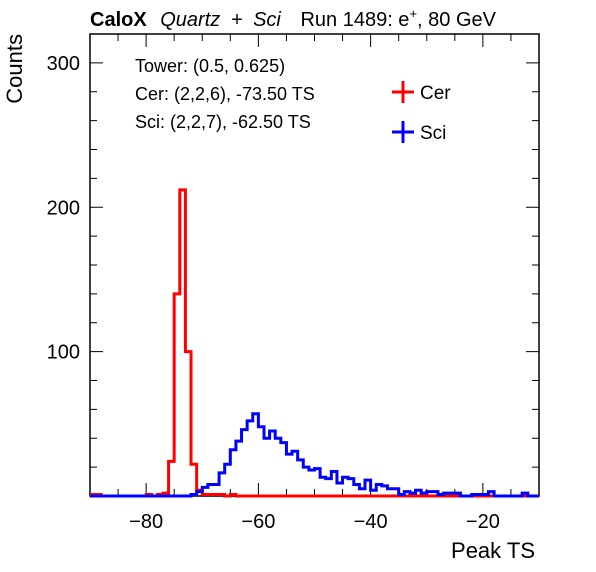  What do you see at coordinates (258, 522) in the screenshot?
I see `x-tick-label: −60` at bounding box center [258, 522].